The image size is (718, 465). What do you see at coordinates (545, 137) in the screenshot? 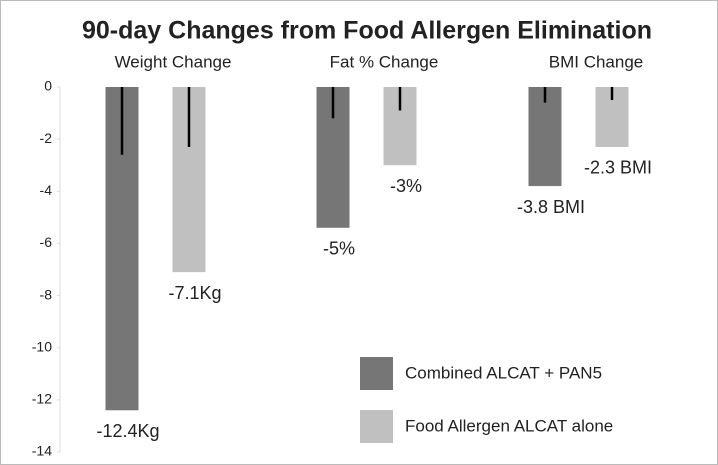
I see `bar` at bounding box center [545, 137].